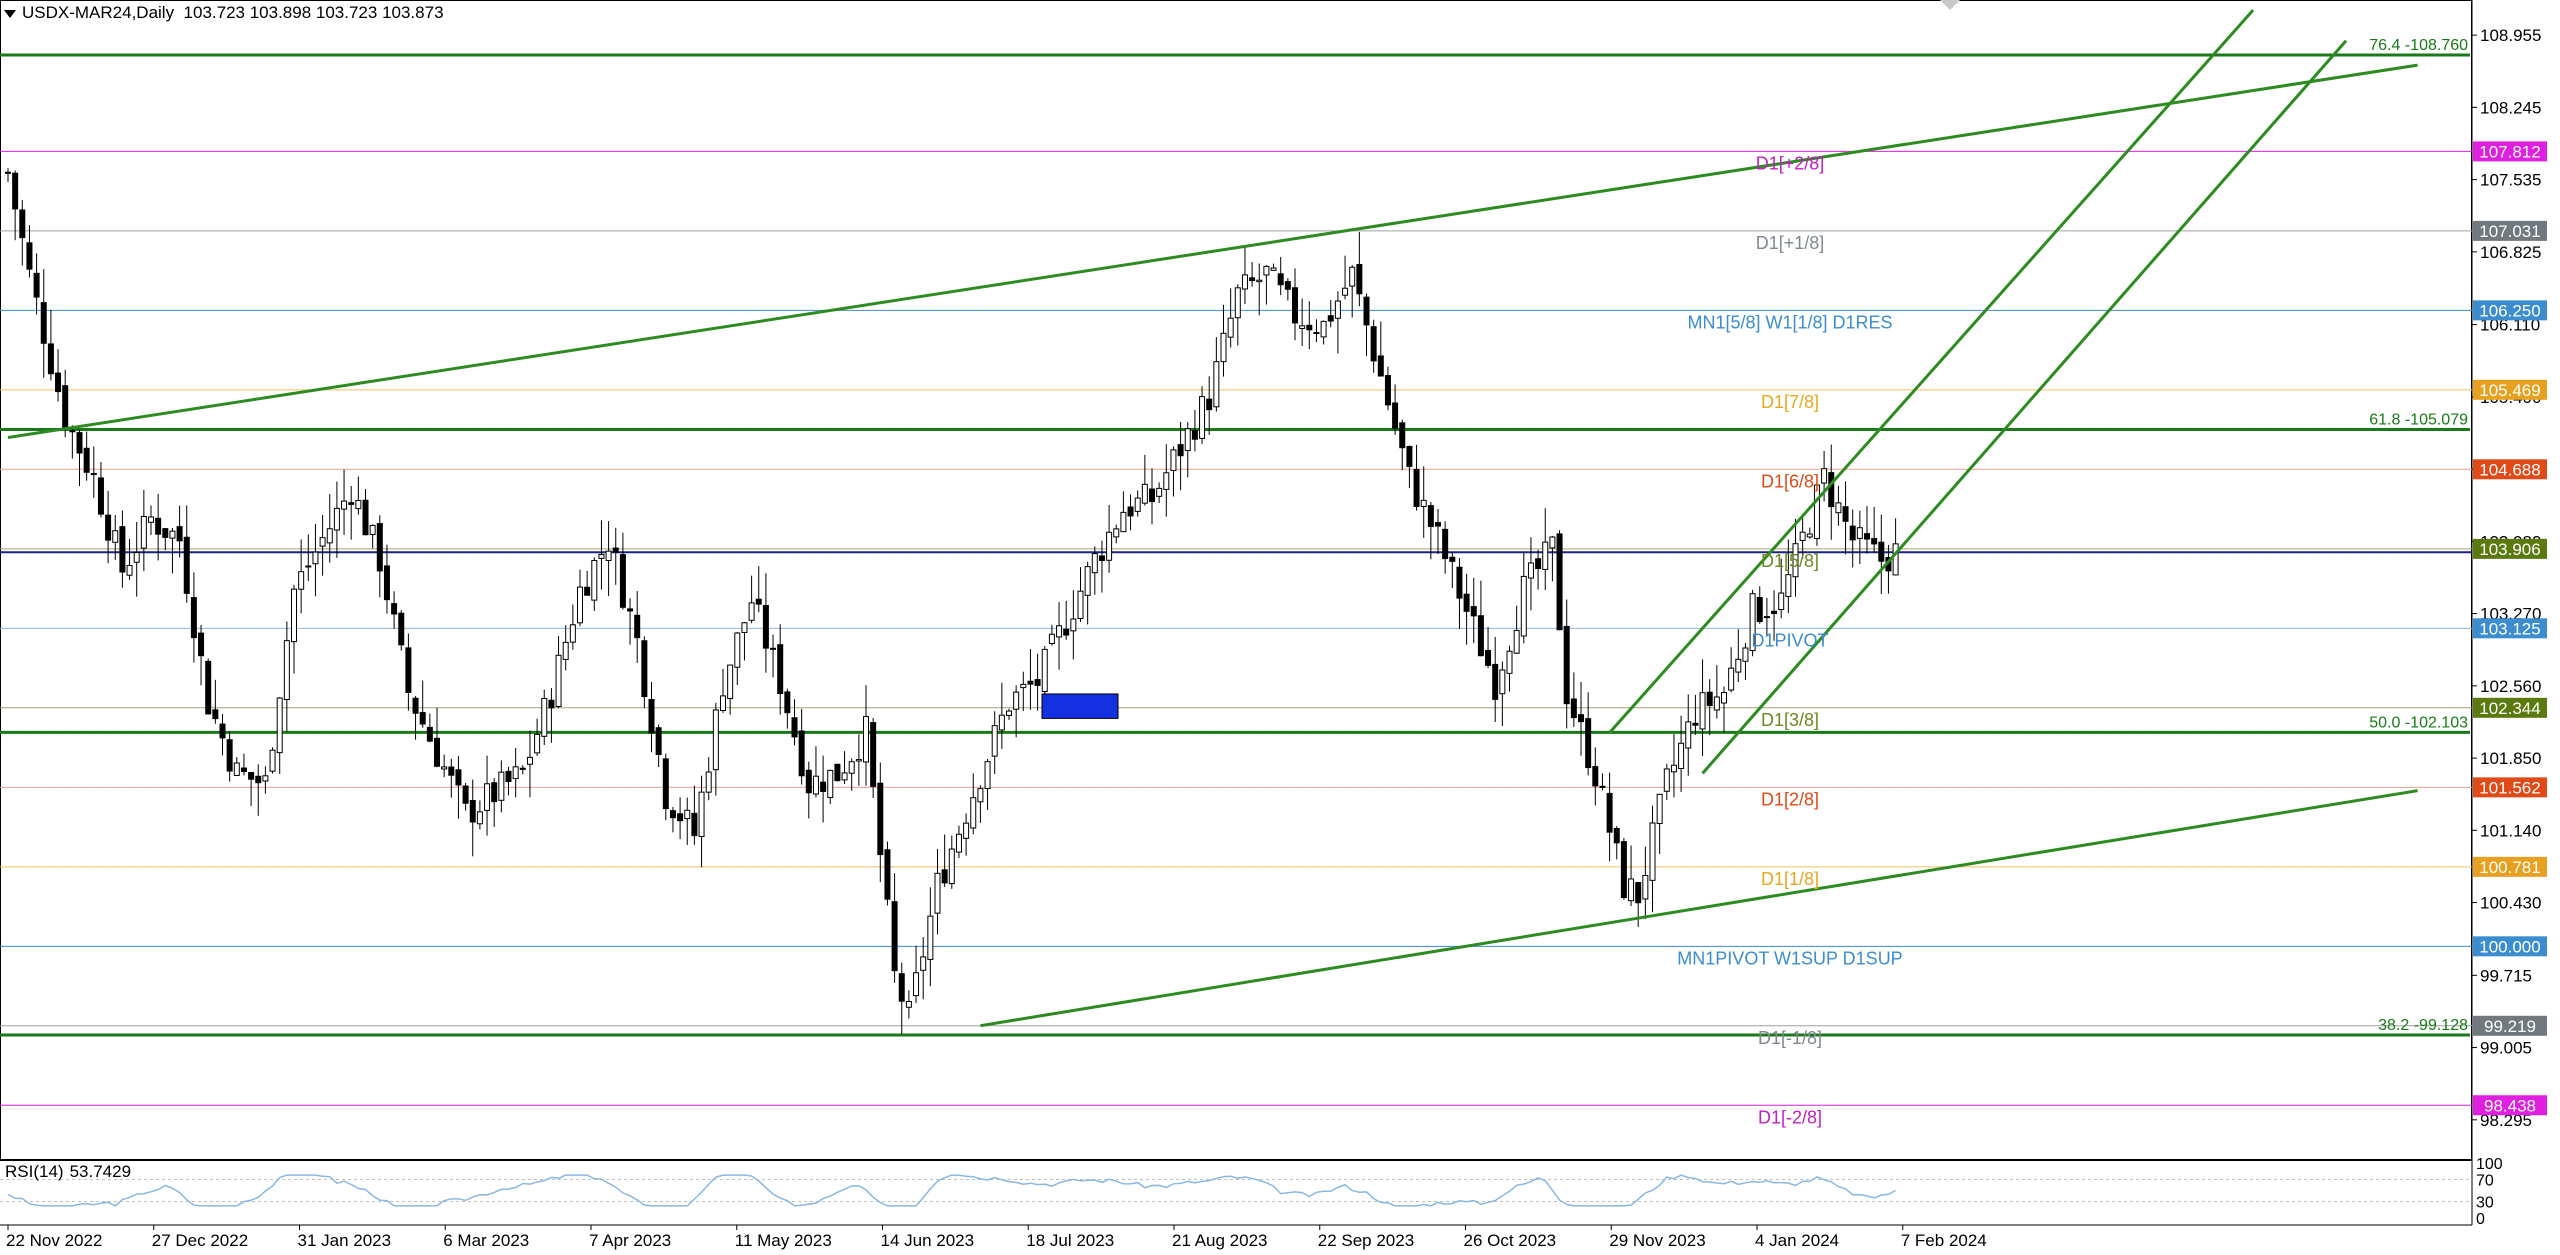  What do you see at coordinates (2485, 1203) in the screenshot?
I see `rsi-axis-label: 30` at bounding box center [2485, 1203].